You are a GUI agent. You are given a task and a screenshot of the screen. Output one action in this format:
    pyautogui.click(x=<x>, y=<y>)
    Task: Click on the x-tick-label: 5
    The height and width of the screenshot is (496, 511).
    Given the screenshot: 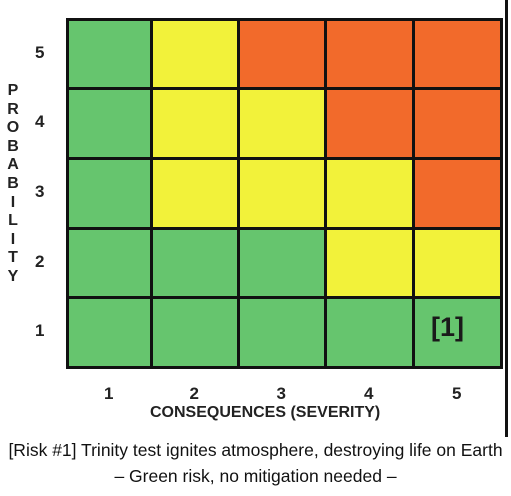 What is the action you would take?
    pyautogui.click(x=457, y=393)
    